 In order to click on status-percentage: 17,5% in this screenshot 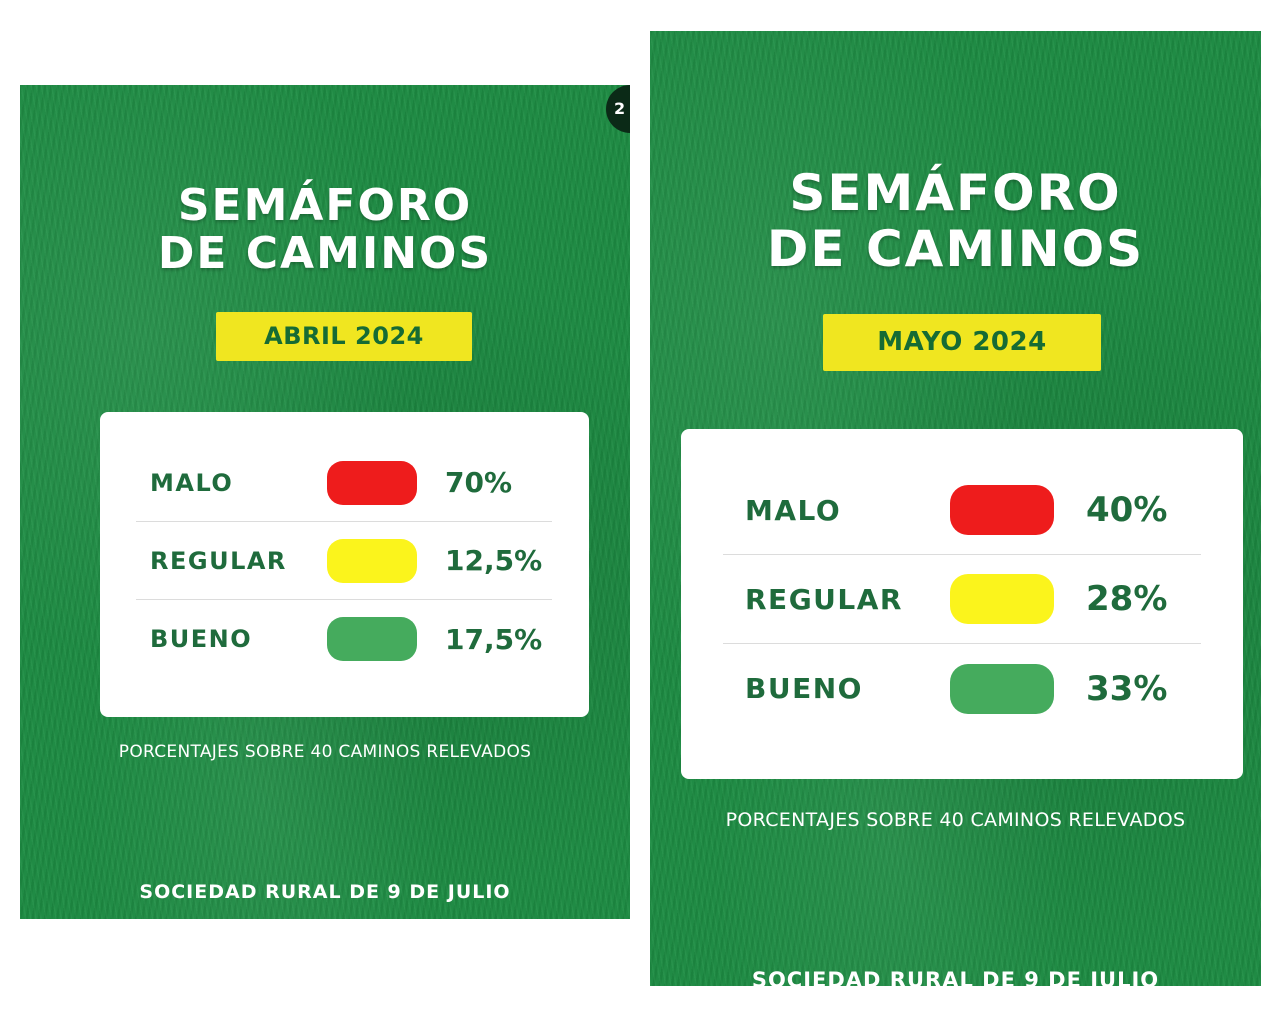, I will do `click(494, 639)`.